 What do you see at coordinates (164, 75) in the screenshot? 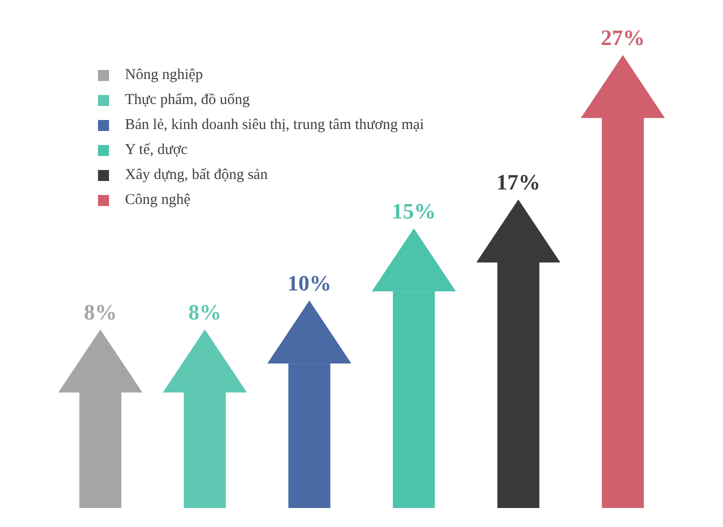
I see `legend-label: Nông nghiệp` at bounding box center [164, 75].